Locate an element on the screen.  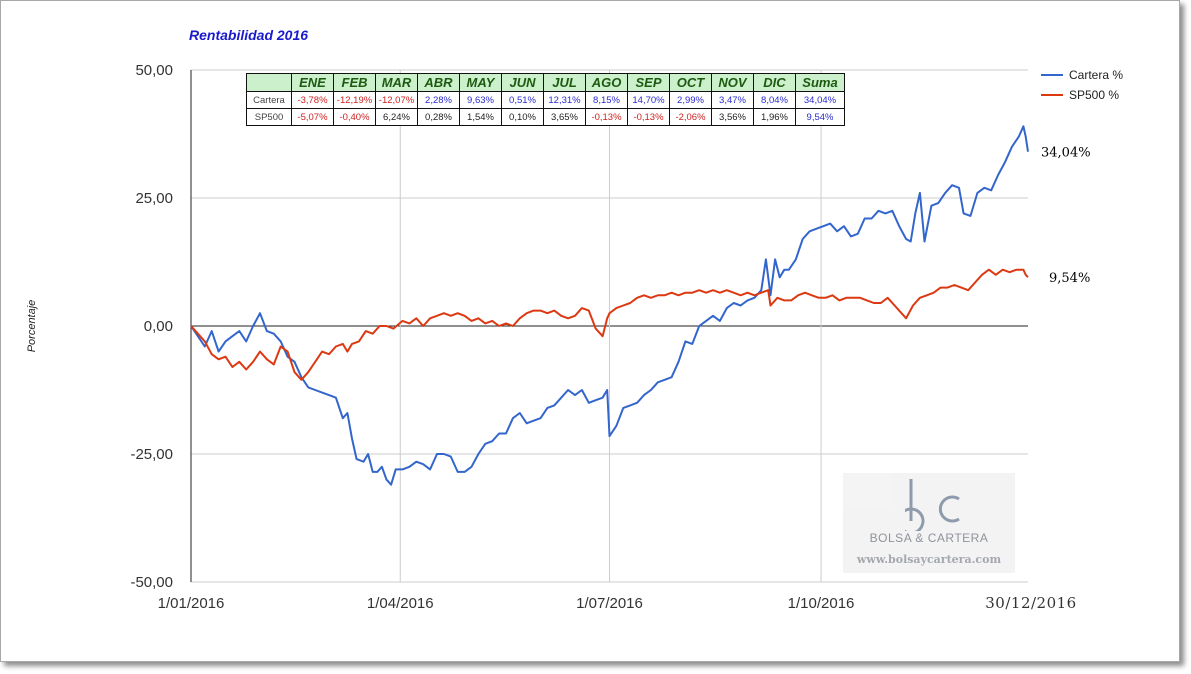
table-cell: 2,28% is located at coordinates (438, 100).